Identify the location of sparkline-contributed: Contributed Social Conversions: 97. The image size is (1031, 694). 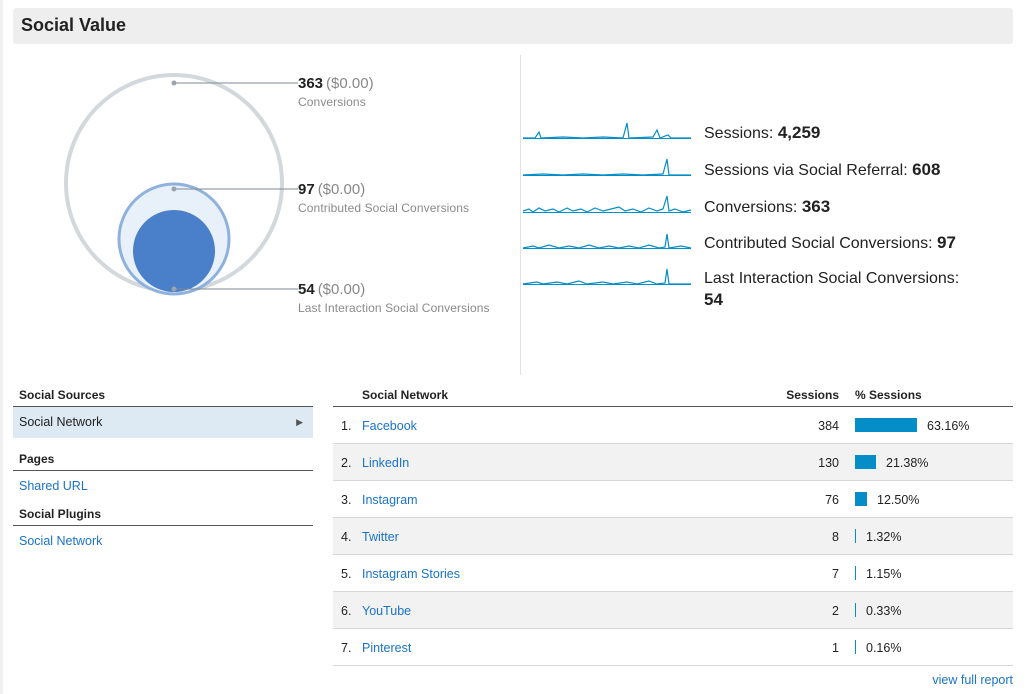
(768, 243).